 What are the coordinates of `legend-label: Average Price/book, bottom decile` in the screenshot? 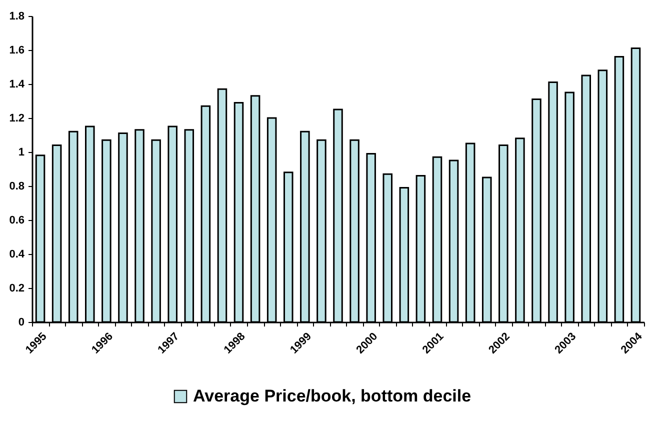 It's located at (332, 396).